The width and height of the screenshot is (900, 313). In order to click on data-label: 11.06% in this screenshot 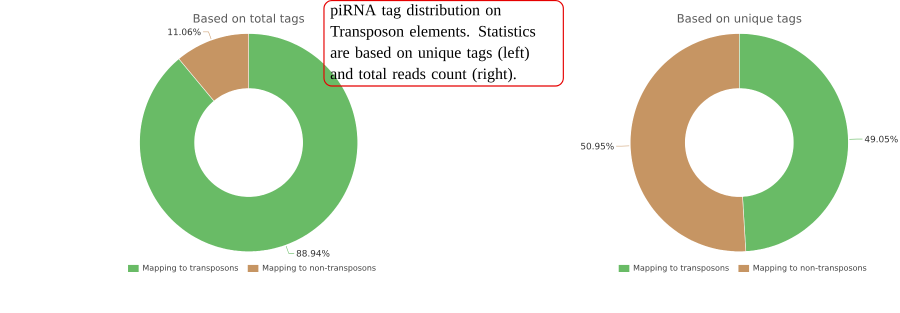, I will do `click(184, 32)`.